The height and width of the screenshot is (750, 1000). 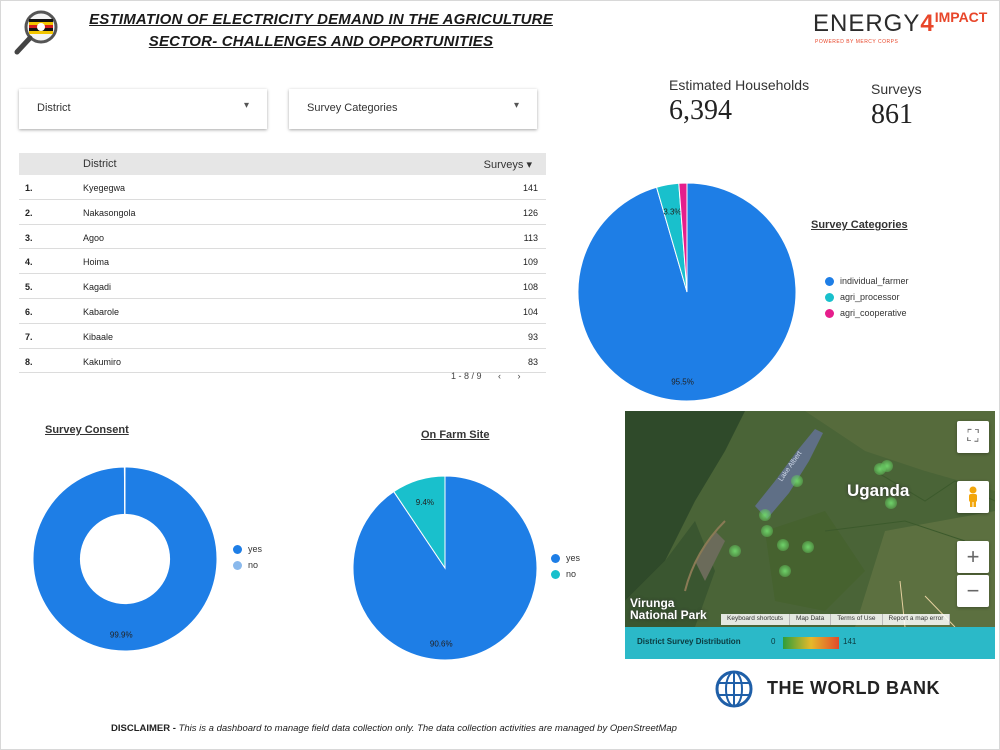 What do you see at coordinates (973, 557) in the screenshot?
I see `zoom-in-button: +` at bounding box center [973, 557].